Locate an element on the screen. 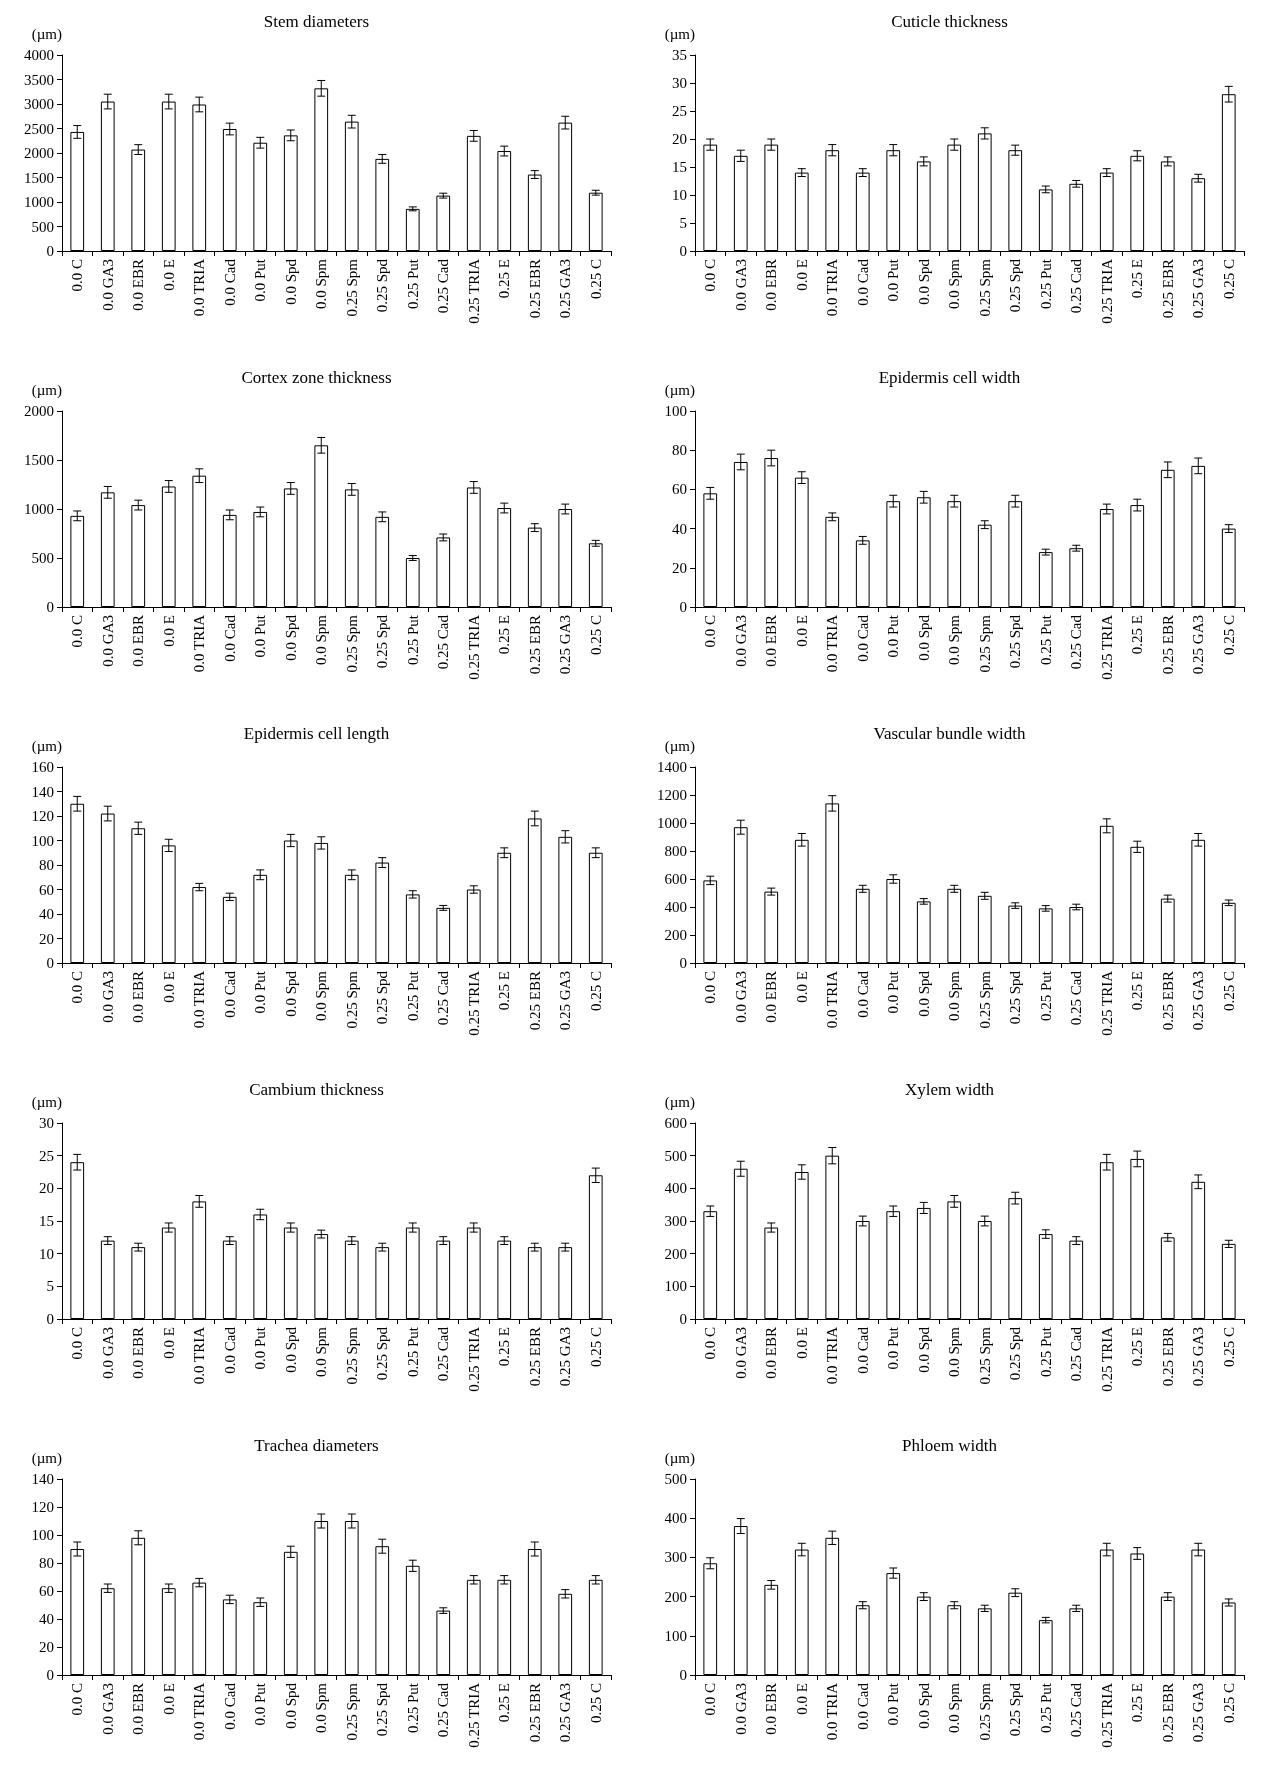 The image size is (1266, 1784). y-tick-label: 800 is located at coordinates (675, 851).